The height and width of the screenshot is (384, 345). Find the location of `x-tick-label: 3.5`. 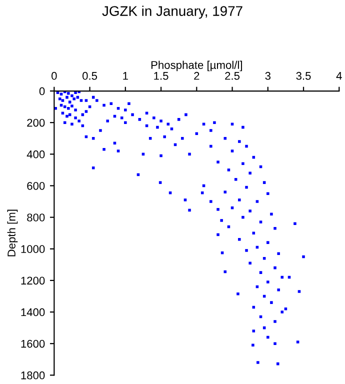

x-tick-label: 3.5 is located at coordinates (303, 76).